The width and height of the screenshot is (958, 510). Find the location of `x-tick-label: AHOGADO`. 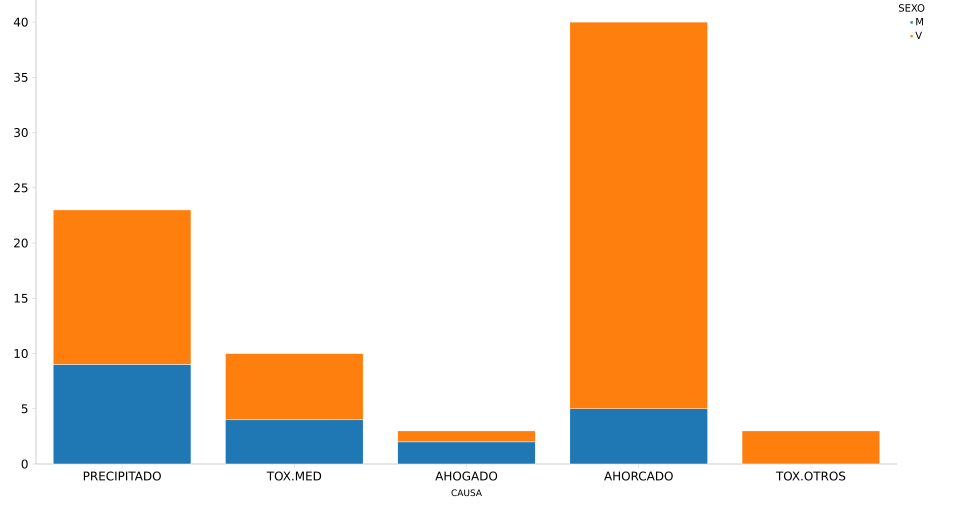

x-tick-label: AHOGADO is located at coordinates (466, 476).